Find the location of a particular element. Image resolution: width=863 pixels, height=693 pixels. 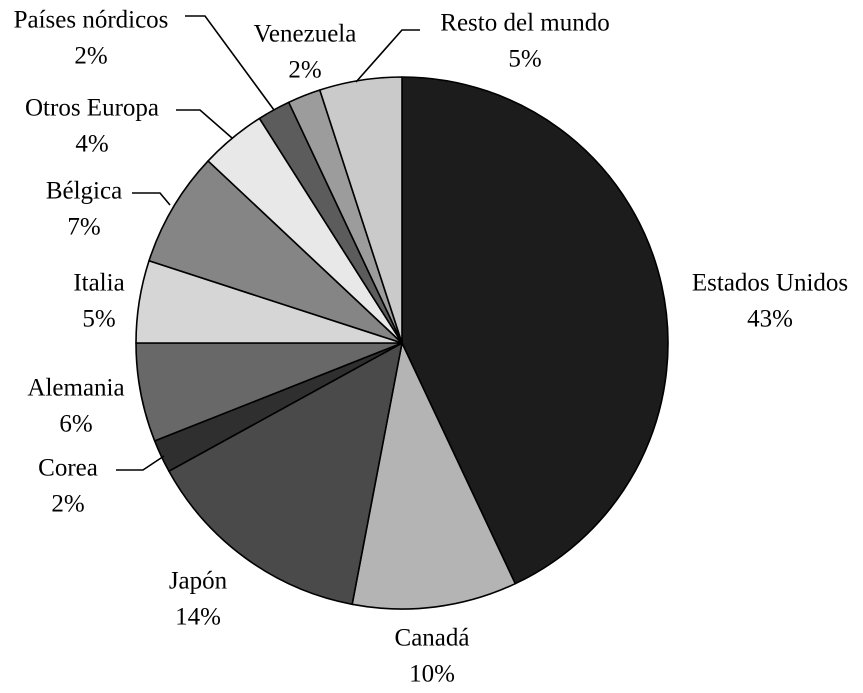

slice-label-alemania: Alemania is located at coordinates (75, 388).